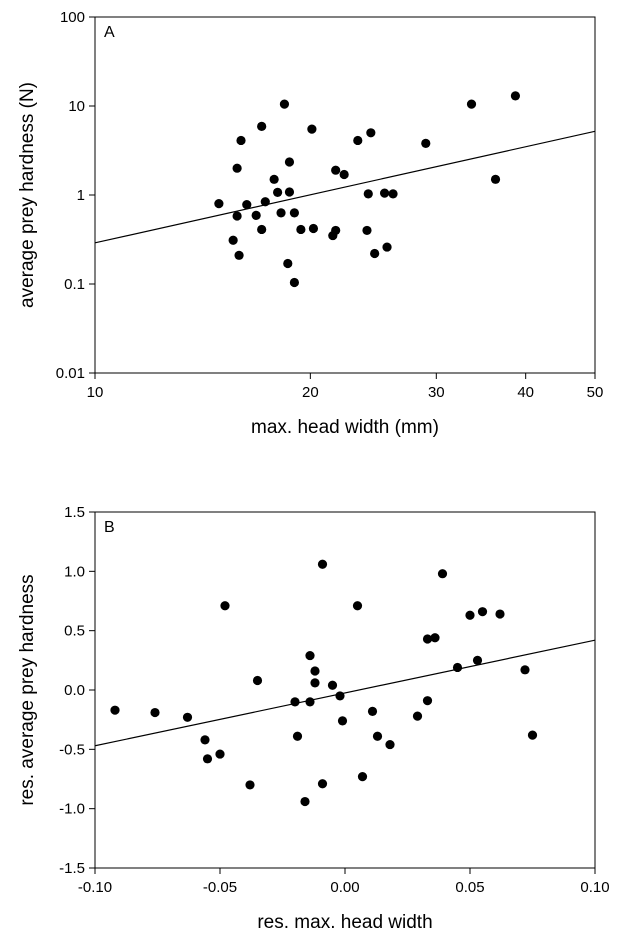  Describe the element at coordinates (310, 392) in the screenshot. I see `x-tick-label: 20` at that location.